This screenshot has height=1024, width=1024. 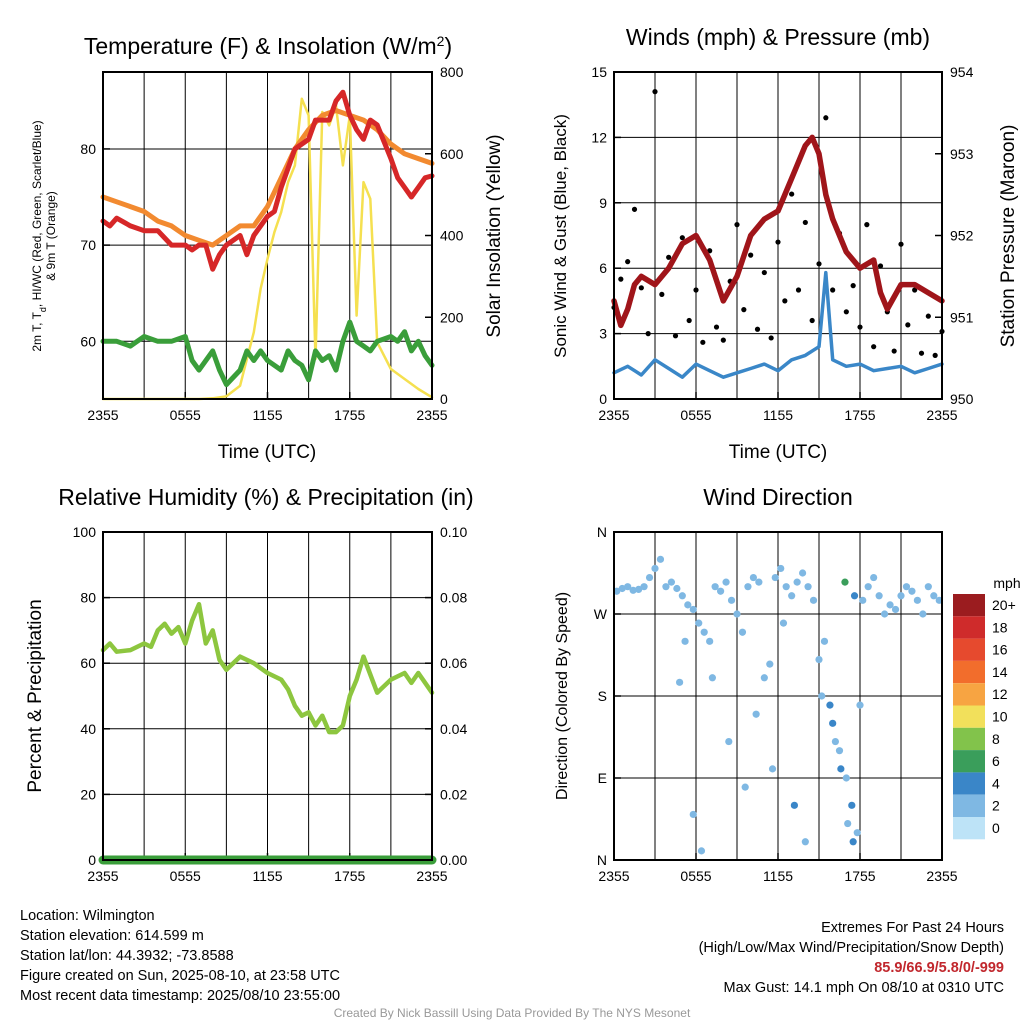 I want to click on colorbar-label: 16, so click(x=1000, y=650).